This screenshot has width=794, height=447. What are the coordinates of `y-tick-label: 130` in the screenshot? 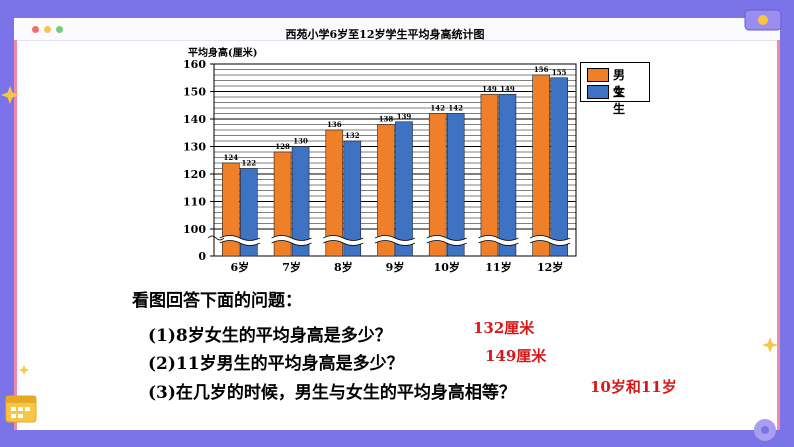 It's located at (194, 147).